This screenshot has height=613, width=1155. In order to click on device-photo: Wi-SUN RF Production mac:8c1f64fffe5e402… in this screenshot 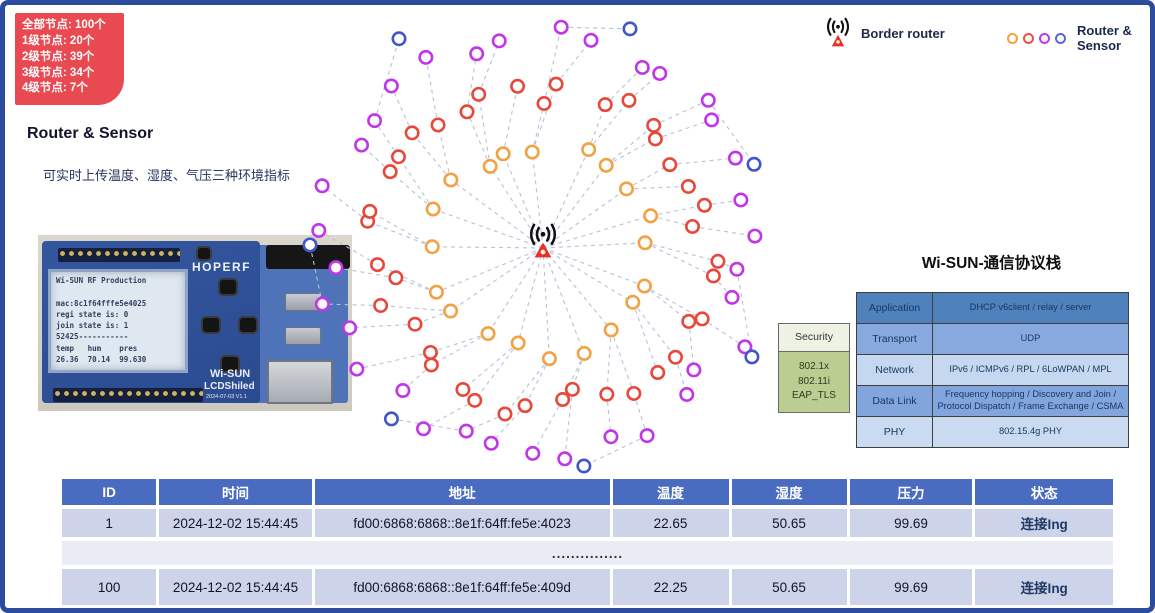, I will do `click(195, 323)`.